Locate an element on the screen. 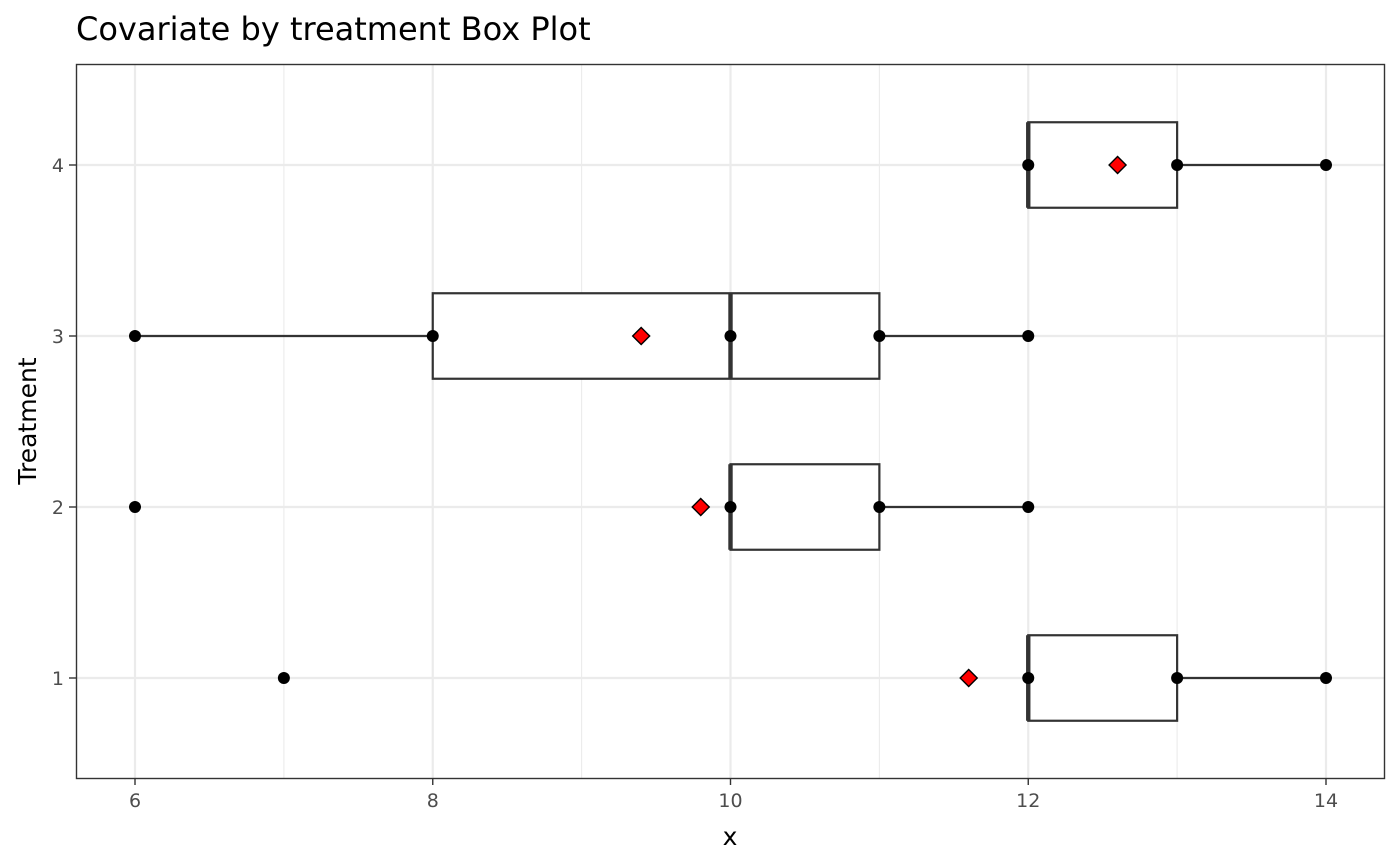 The height and width of the screenshot is (866, 1400). y-tick-label: 2 is located at coordinates (58, 508).